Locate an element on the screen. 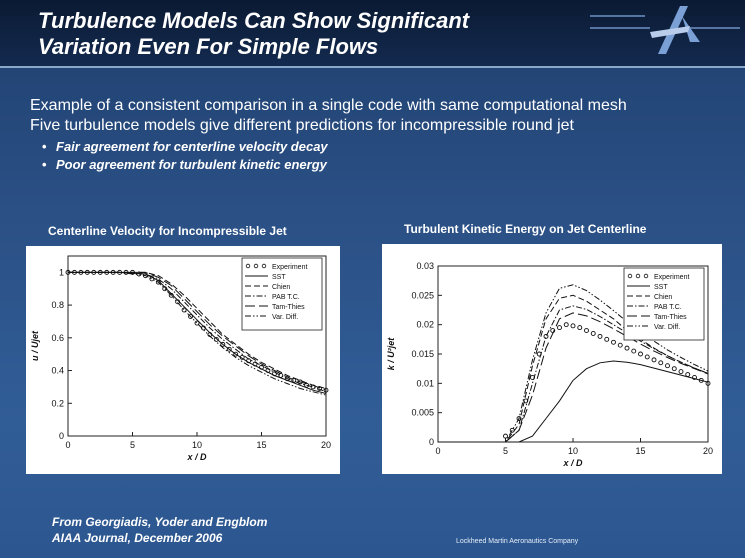 This screenshot has width=745, height=558. y-tick-label: 0.2 is located at coordinates (57, 403).